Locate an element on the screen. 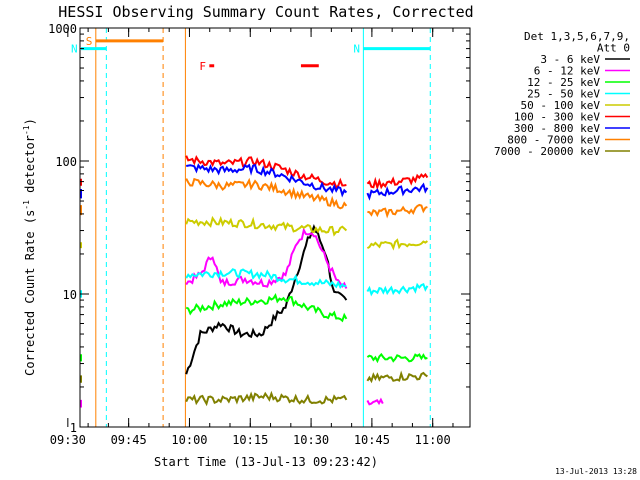  flag-label-3: N is located at coordinates (356, 49).